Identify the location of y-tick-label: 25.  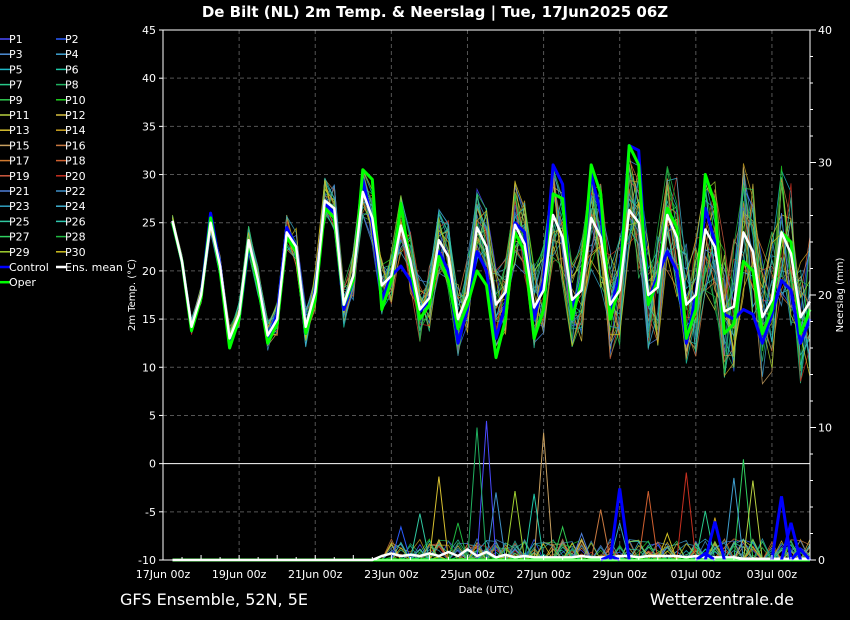
(149, 223).